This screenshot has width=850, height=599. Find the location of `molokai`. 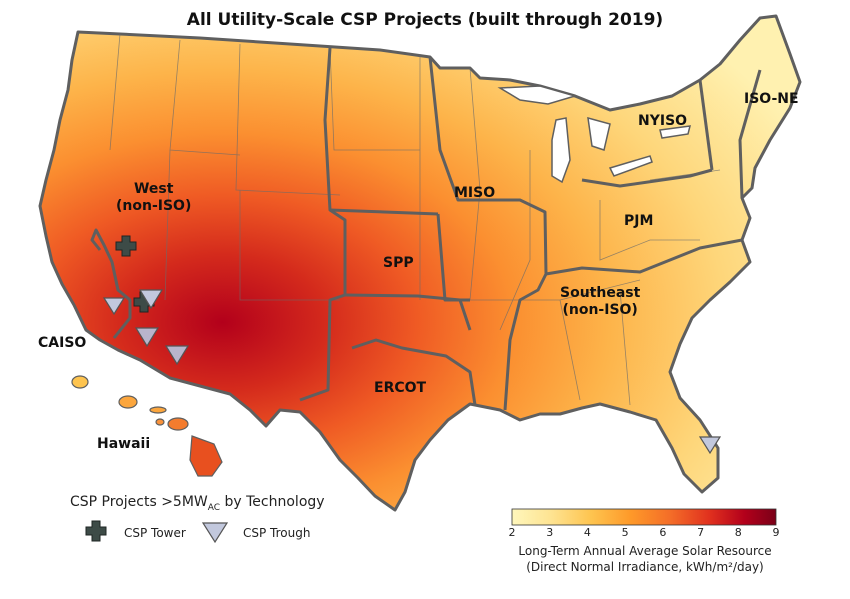

molokai is located at coordinates (158, 410).